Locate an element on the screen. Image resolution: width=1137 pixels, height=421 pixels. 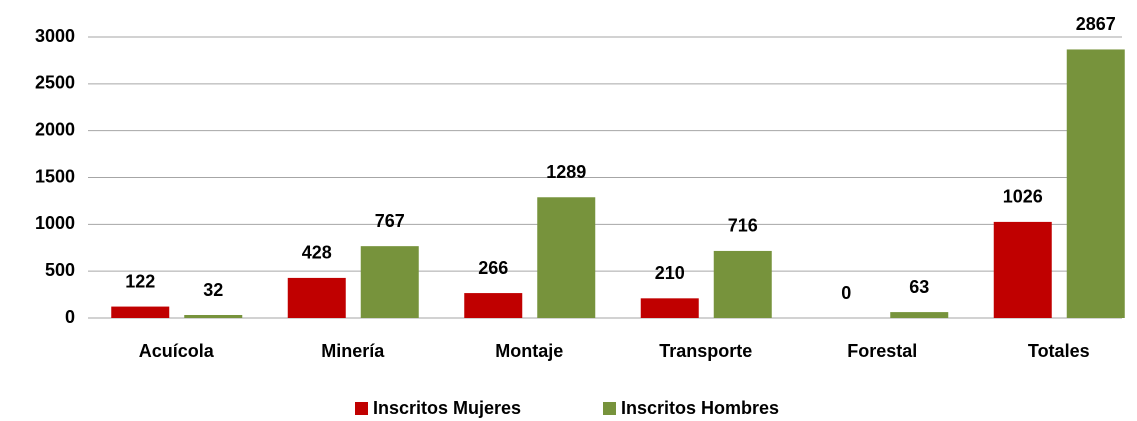
y-tick-label: 0 is located at coordinates (70, 317).